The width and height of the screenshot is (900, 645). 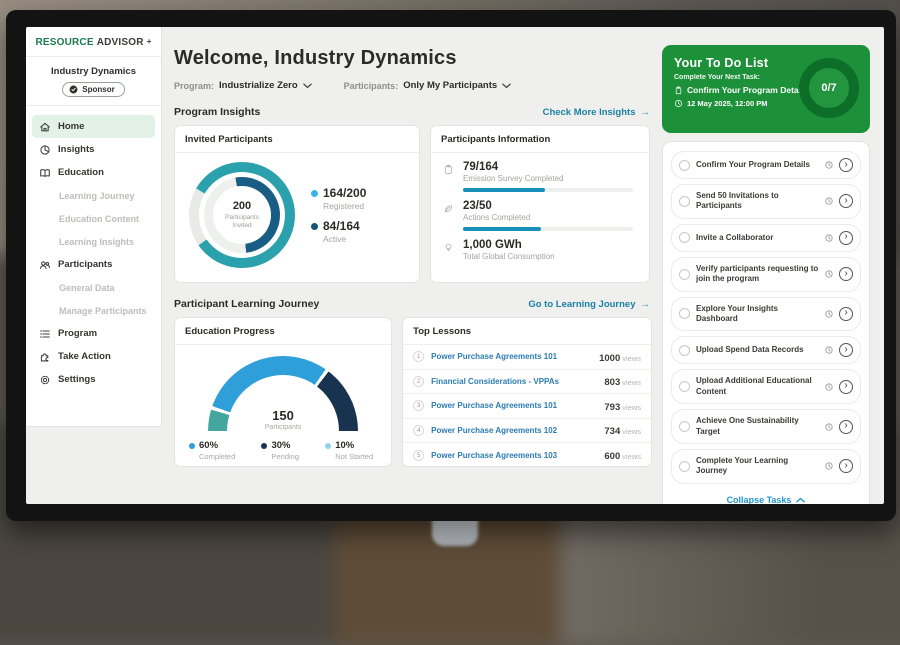 I want to click on legend-percent: 10%, so click(x=344, y=445).